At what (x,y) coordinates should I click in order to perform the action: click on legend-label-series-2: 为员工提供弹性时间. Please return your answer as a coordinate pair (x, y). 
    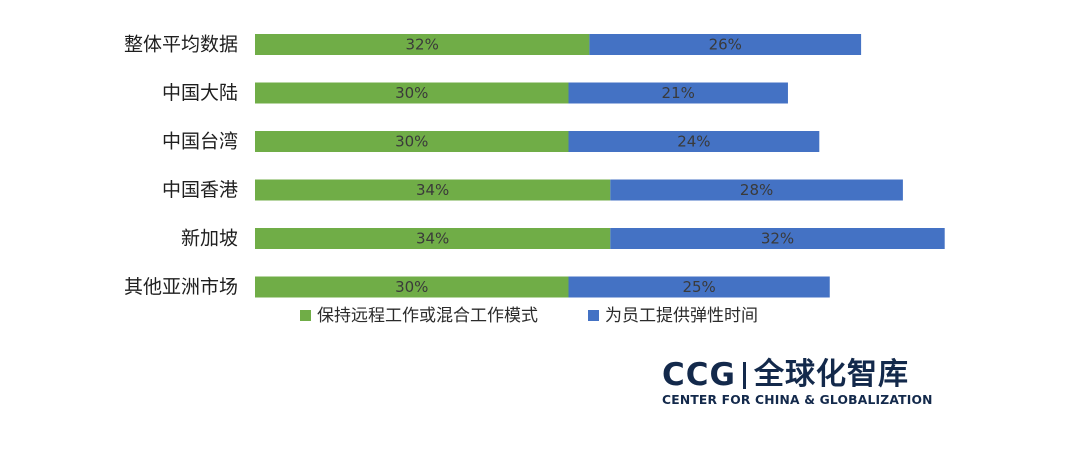
    Looking at the image, I should click on (681, 316).